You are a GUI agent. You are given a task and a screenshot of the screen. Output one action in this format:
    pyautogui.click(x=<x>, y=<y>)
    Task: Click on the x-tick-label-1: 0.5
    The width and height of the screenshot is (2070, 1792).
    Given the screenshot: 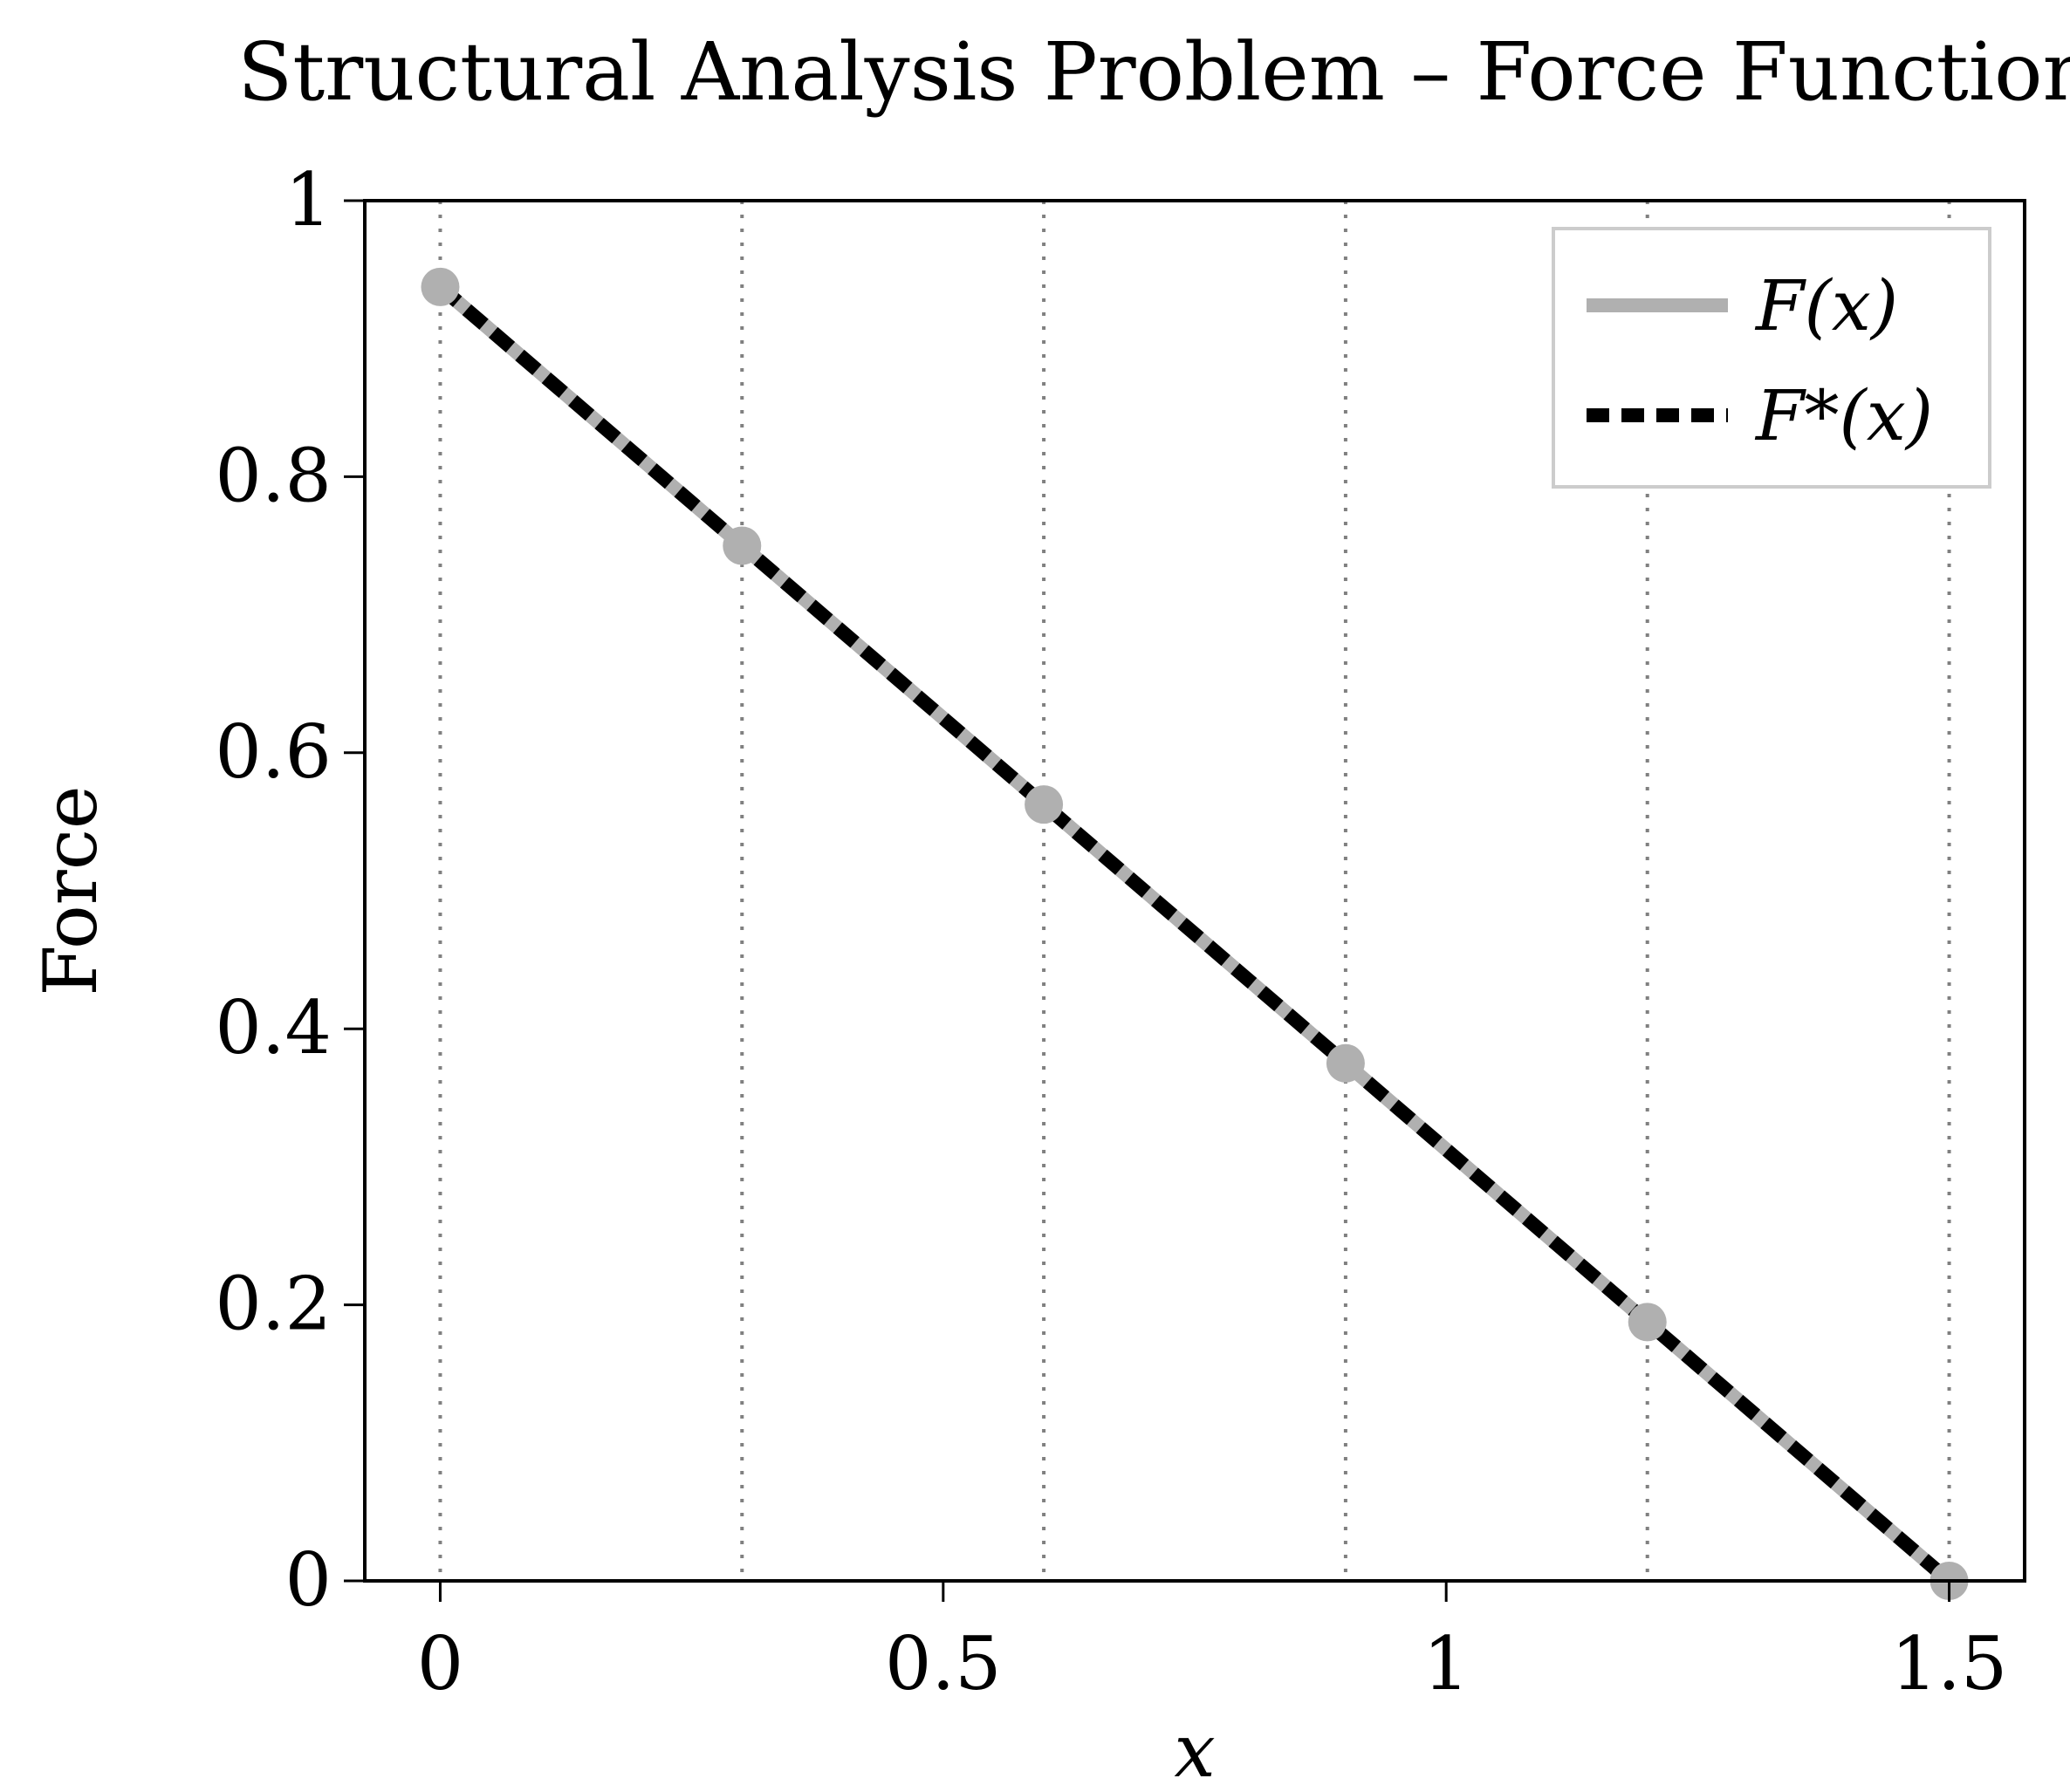 What is the action you would take?
    pyautogui.click(x=943, y=1664)
    